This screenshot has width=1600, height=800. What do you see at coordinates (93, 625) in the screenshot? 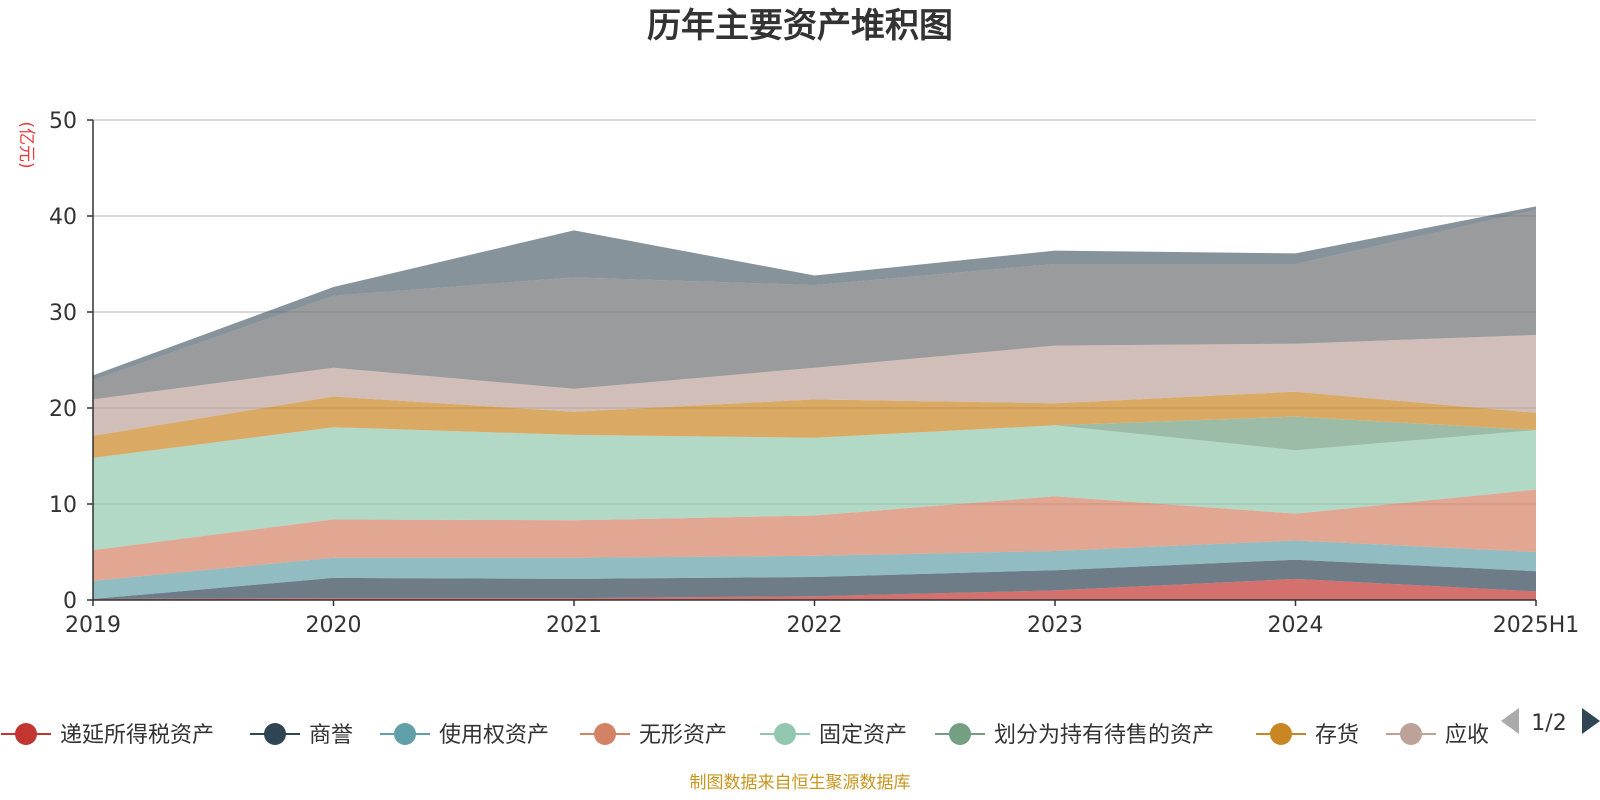
I see `x-tick-label: 2019` at bounding box center [93, 625].